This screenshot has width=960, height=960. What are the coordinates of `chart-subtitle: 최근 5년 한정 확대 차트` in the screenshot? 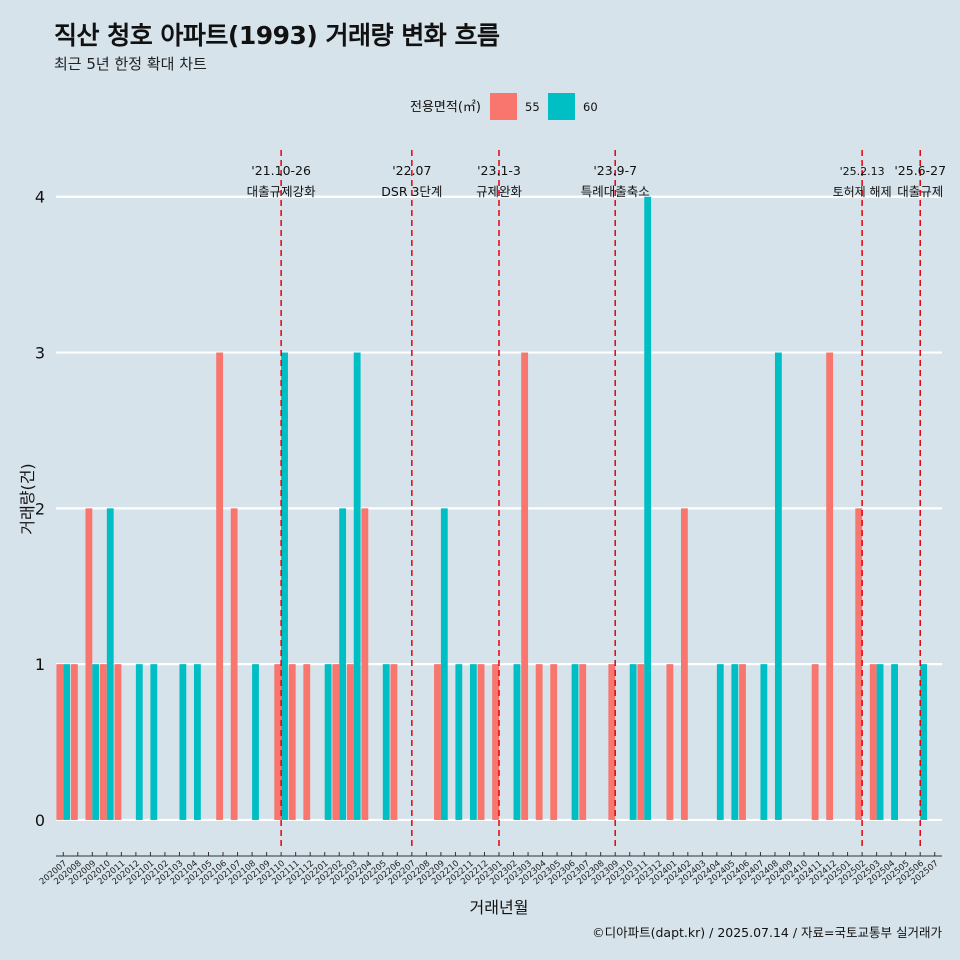 It's located at (130, 64).